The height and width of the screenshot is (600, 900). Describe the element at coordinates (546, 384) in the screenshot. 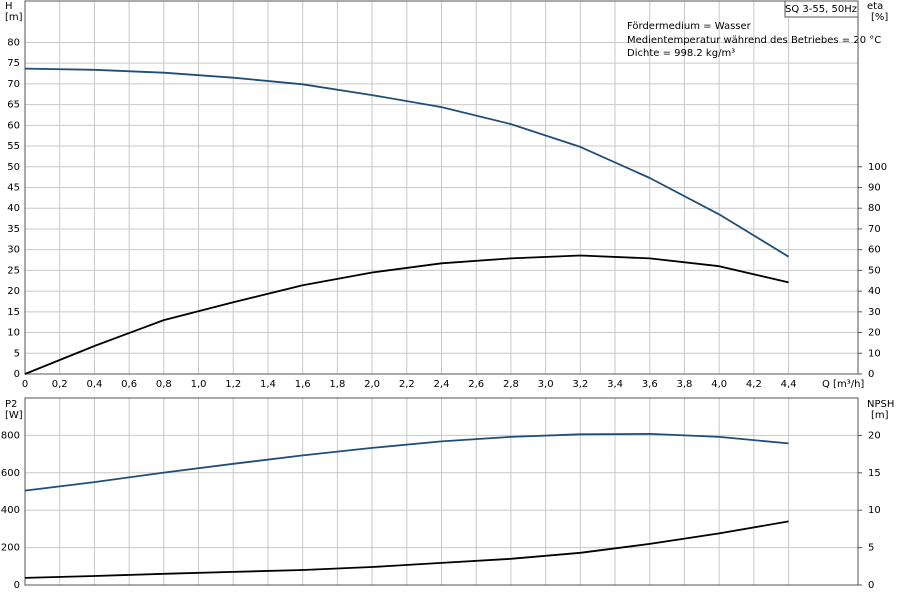

I see `x-tick-label: 3,0` at that location.